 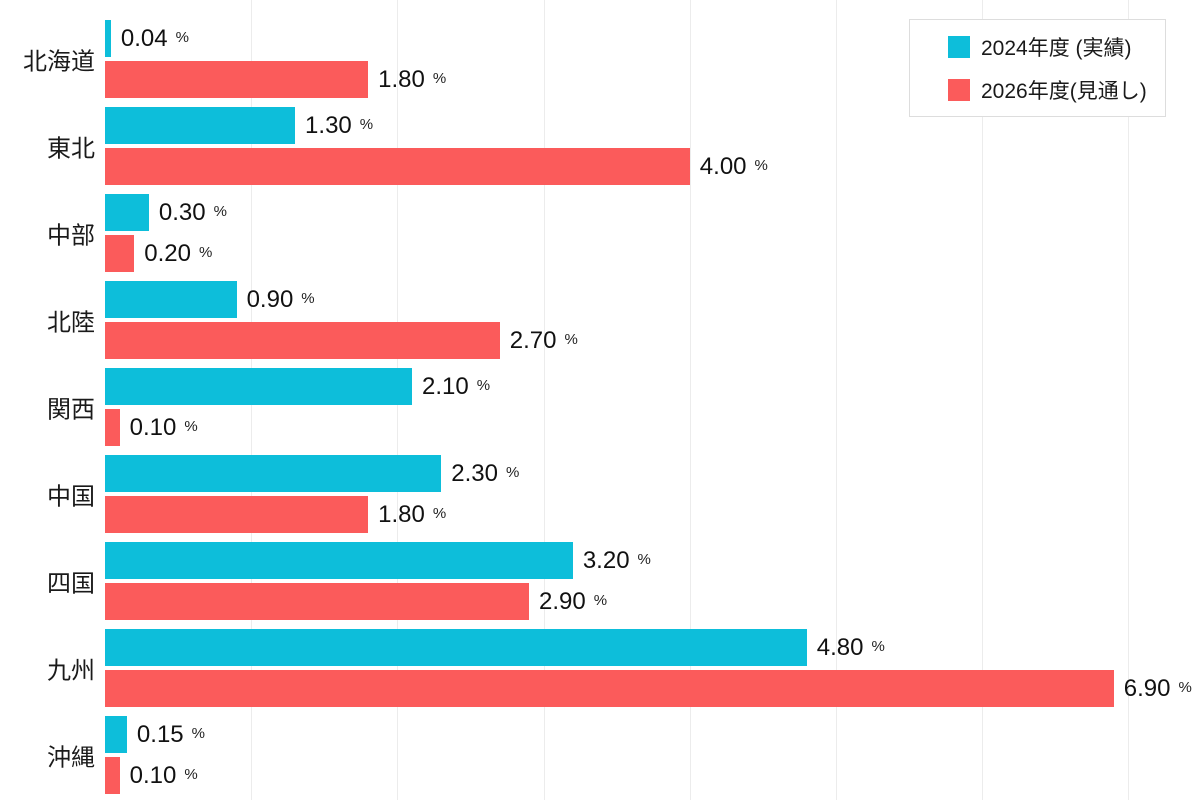 I want to click on value-label: 0.90%, so click(x=281, y=299).